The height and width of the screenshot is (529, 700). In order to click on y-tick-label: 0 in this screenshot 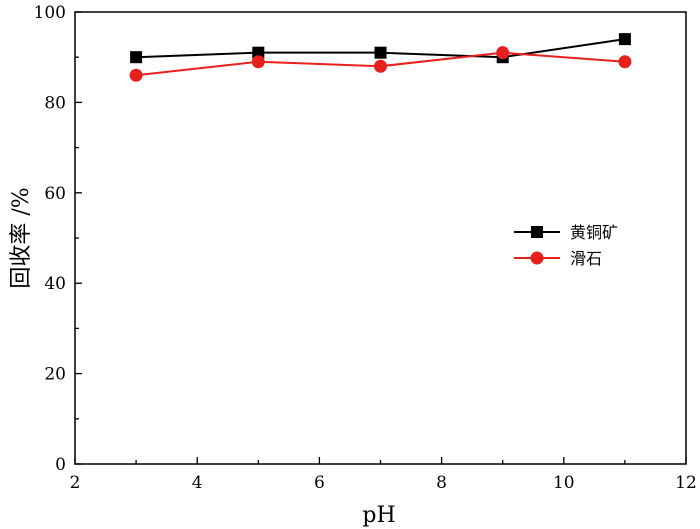, I will do `click(60, 465)`.